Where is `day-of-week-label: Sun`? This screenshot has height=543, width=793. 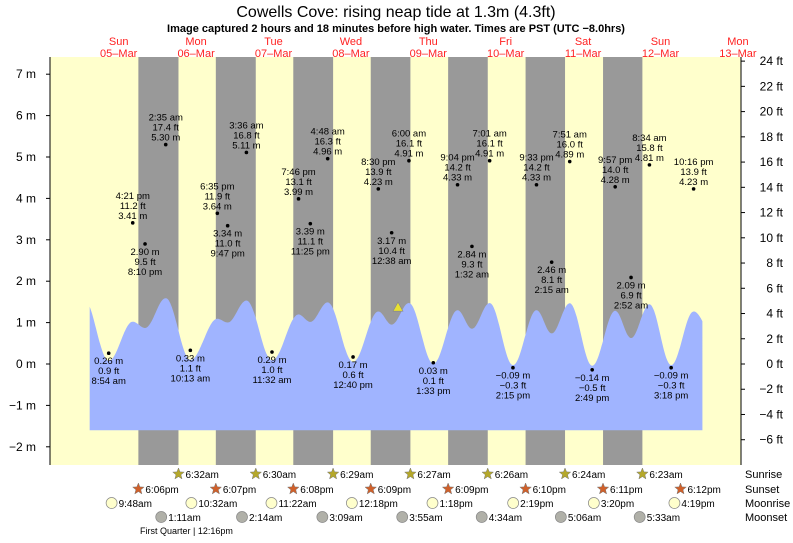 day-of-week-label: Sun is located at coordinates (661, 42).